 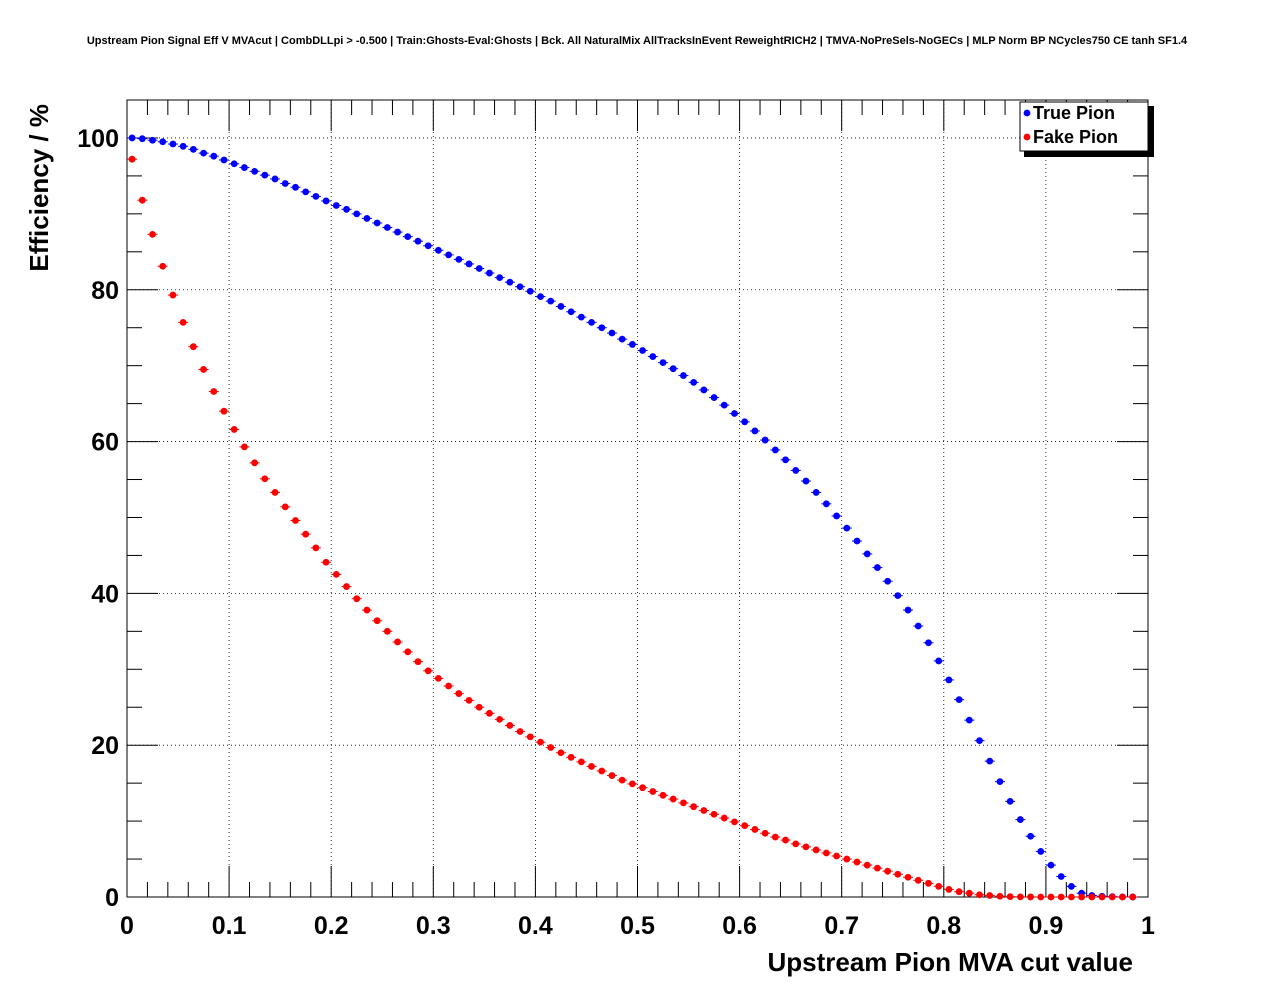 I want to click on x-tick-labels: 0 0.1 0.2 0.3 0.4 0.5 0.6 0.7 0.8 0.9 1, so click(x=637, y=926).